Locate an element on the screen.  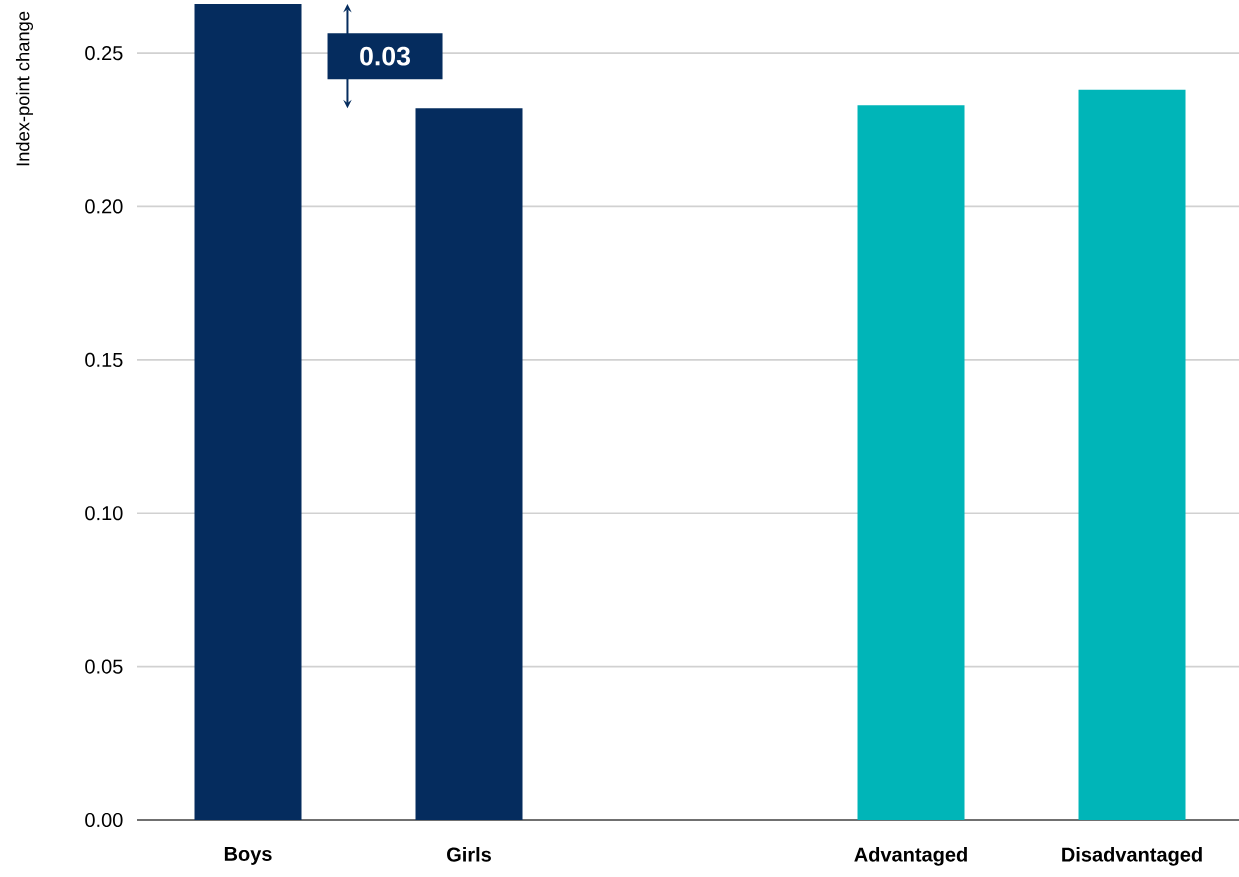
annotation: 0.03 is located at coordinates (385, 56).